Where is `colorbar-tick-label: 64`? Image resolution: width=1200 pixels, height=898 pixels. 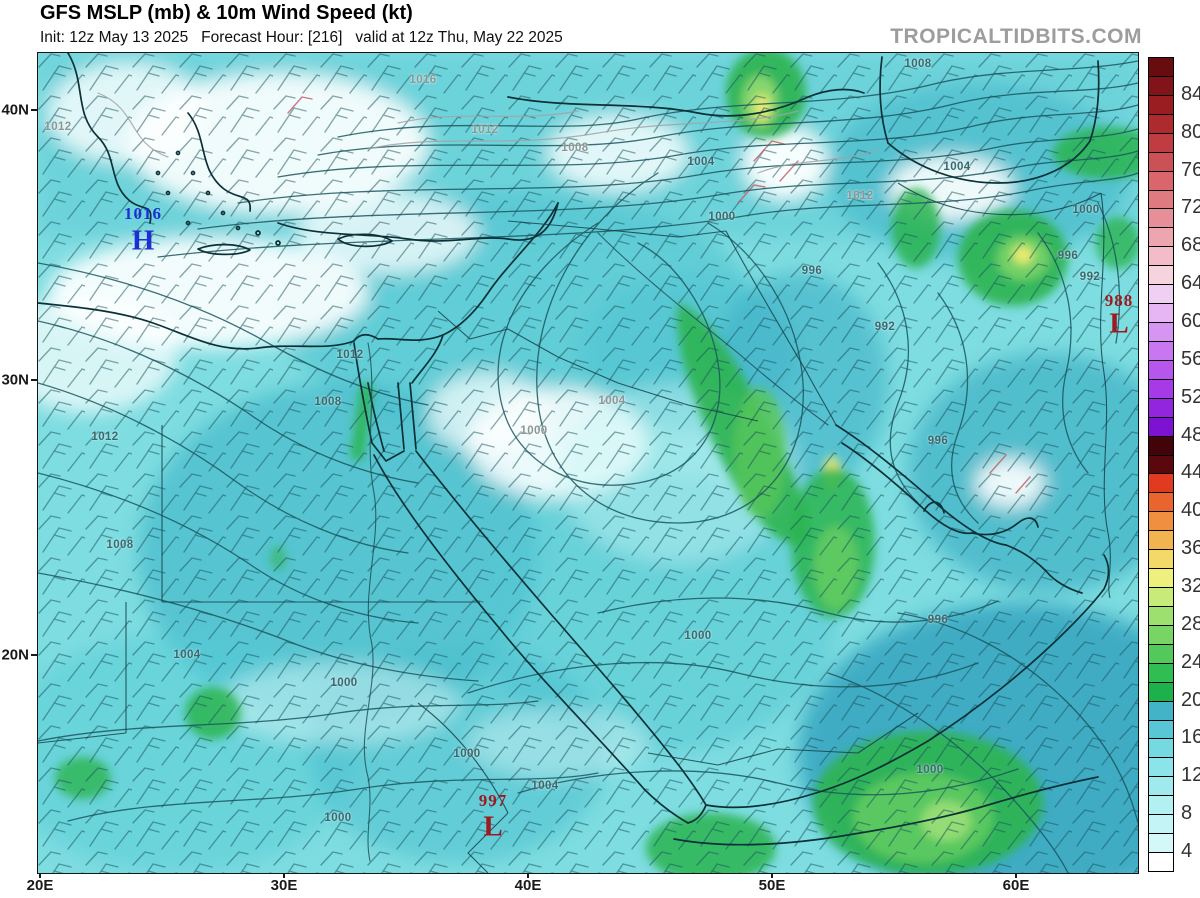
colorbar-tick-label: 64 is located at coordinates (1190, 283).